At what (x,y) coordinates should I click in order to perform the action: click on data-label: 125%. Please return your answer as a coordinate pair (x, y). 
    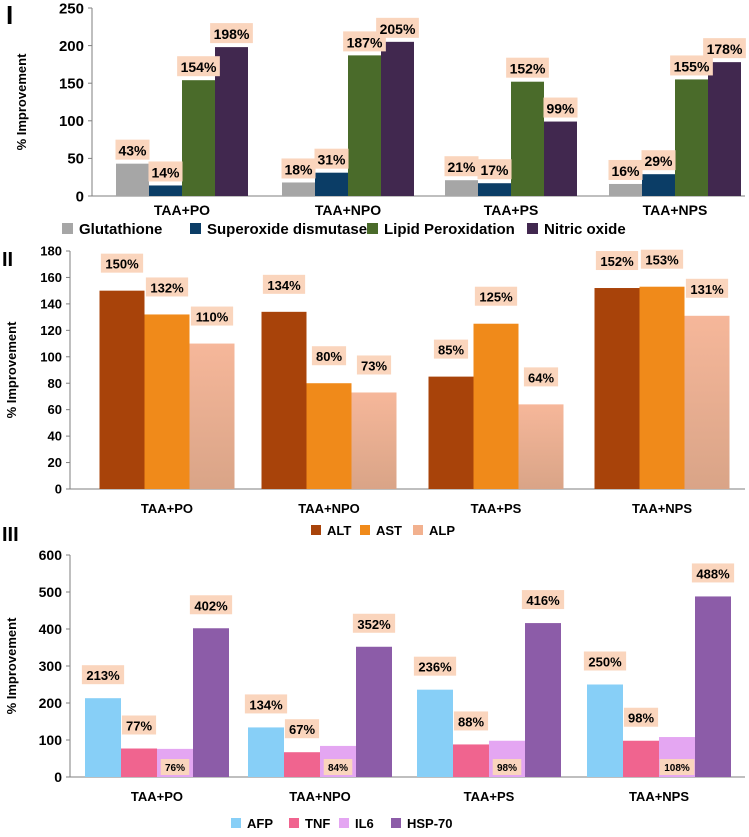
    Looking at the image, I should click on (496, 297).